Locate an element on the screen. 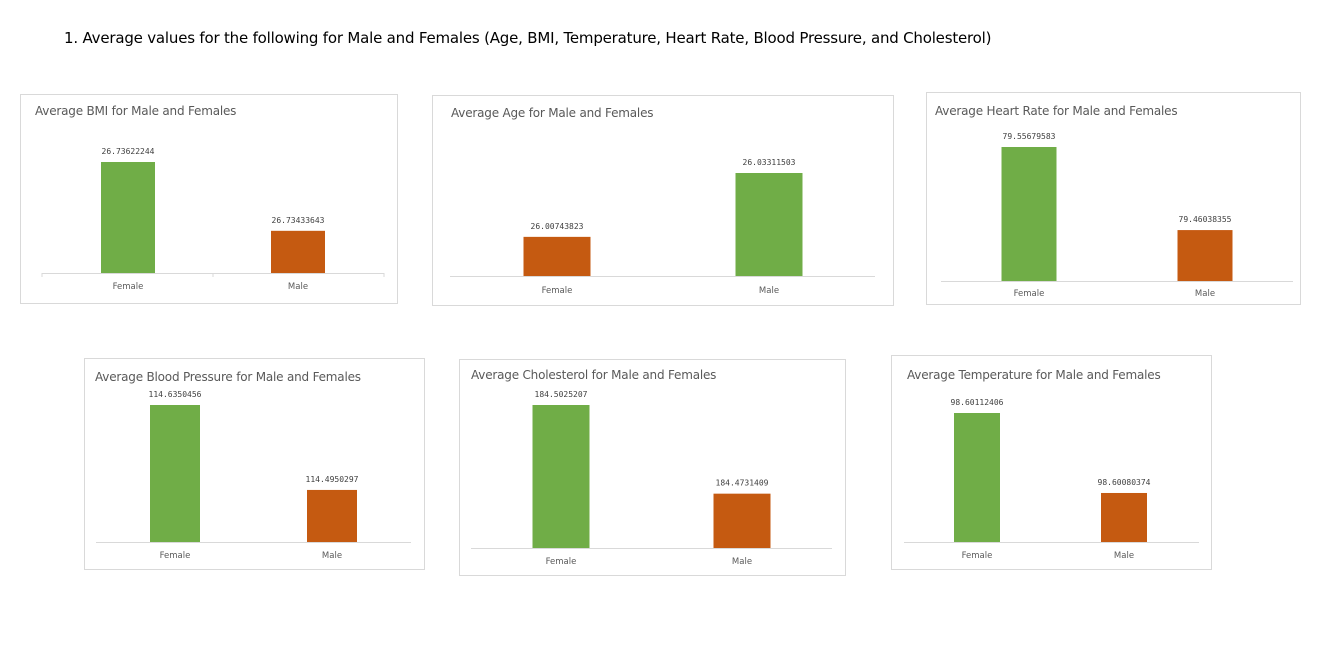 The width and height of the screenshot is (1332, 657). chart-title: Average Heart Rate for Male and Females is located at coordinates (1056, 111).